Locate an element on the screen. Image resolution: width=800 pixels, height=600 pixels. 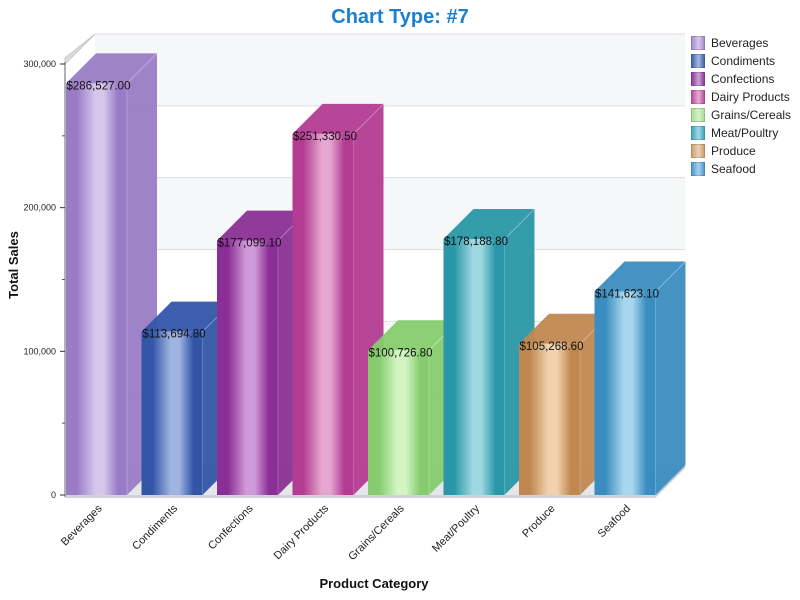
bar-seafood is located at coordinates (640, 378).